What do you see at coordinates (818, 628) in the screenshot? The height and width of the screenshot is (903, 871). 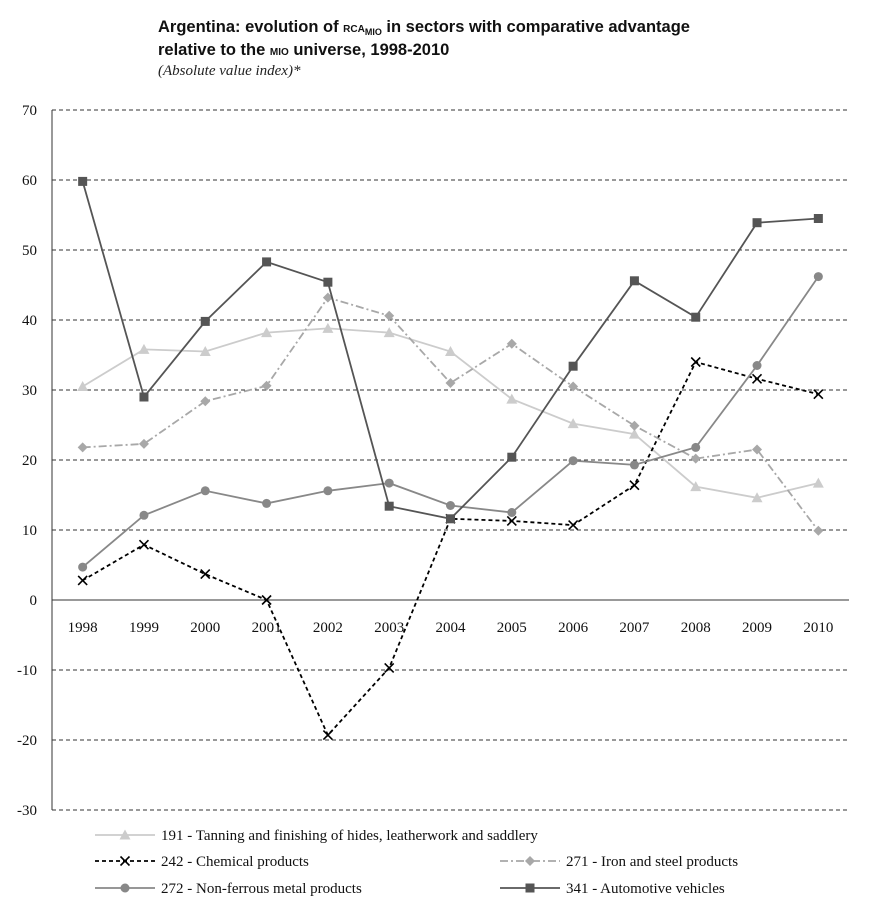 I see `x-tick-label: 2010` at bounding box center [818, 628].